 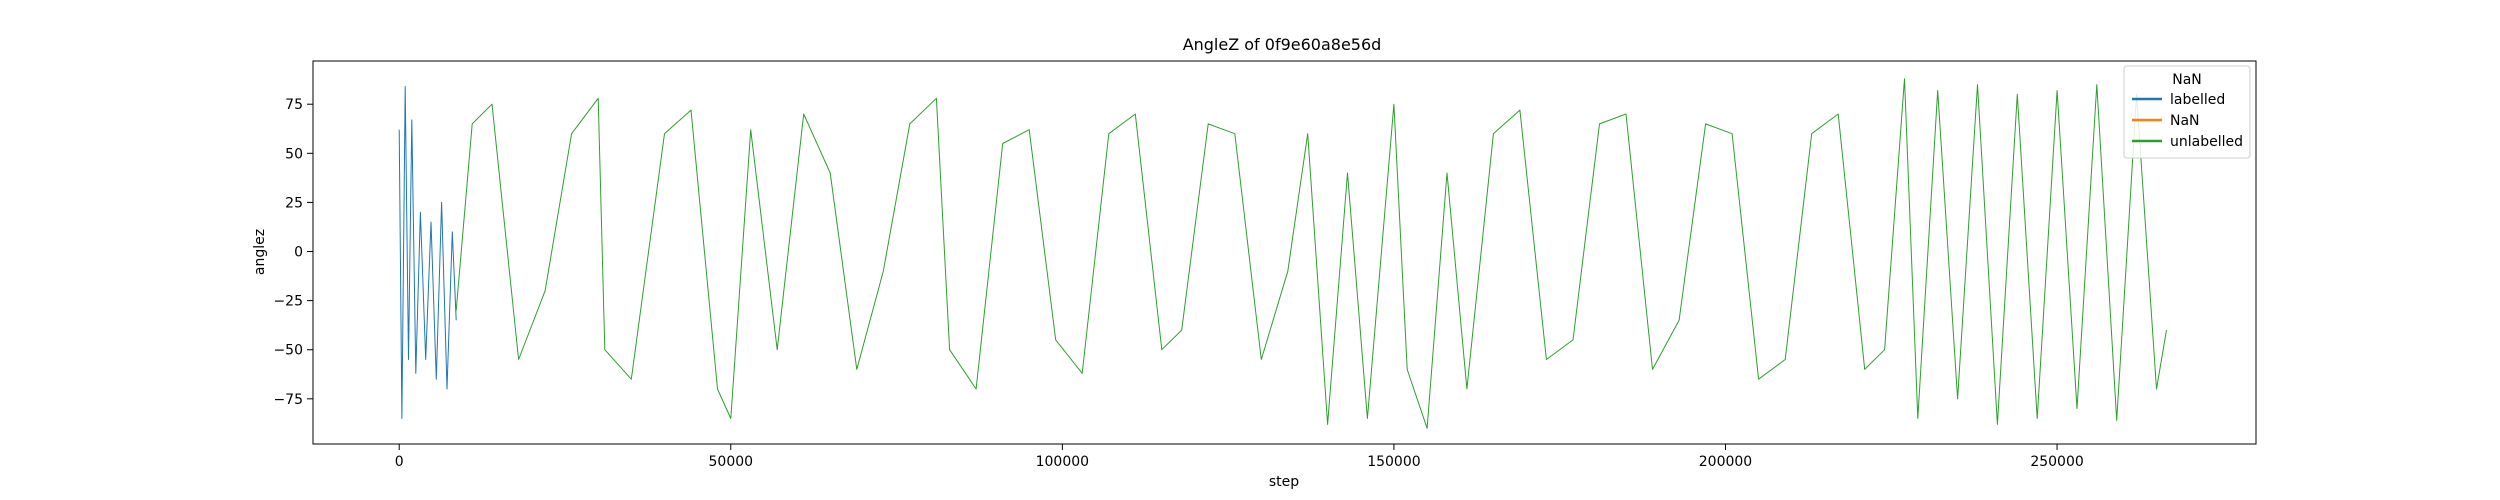 What do you see at coordinates (2197, 100) in the screenshot?
I see `legend-label-labelled: labelled` at bounding box center [2197, 100].